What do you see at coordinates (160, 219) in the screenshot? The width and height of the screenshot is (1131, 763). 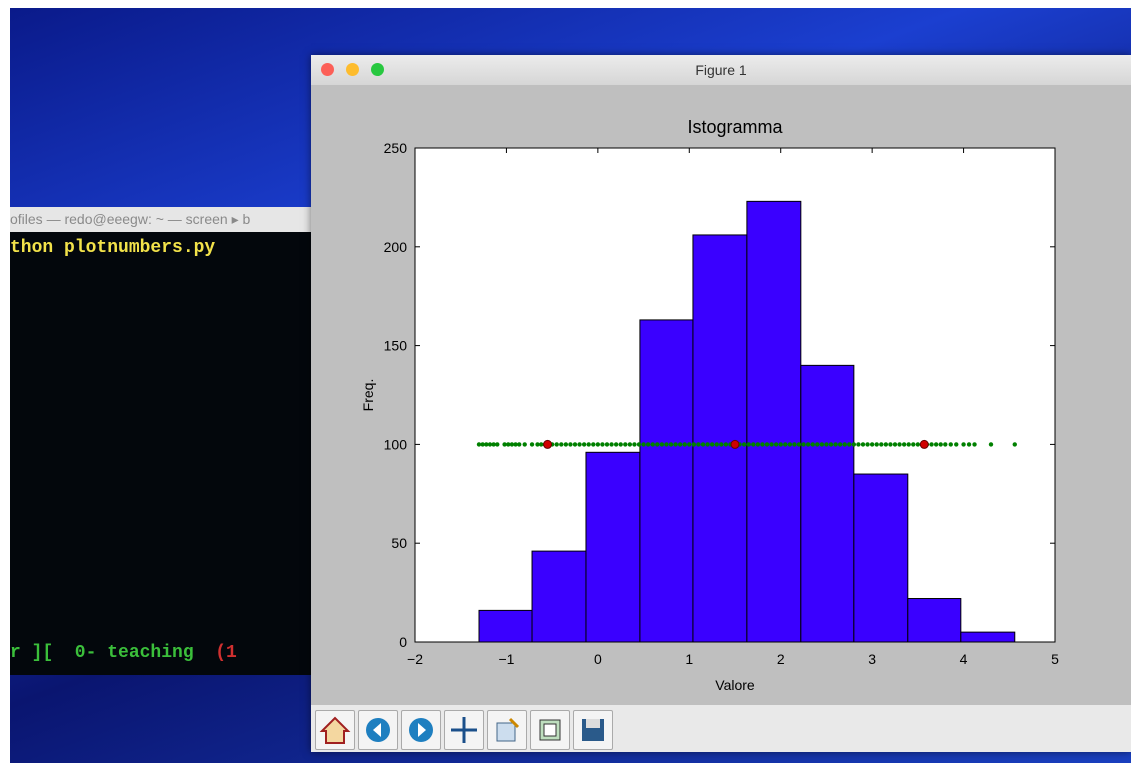 I see `terminal-tab: ofiles — redo@eeegw: ~ — screen ▸ b` at bounding box center [160, 219].